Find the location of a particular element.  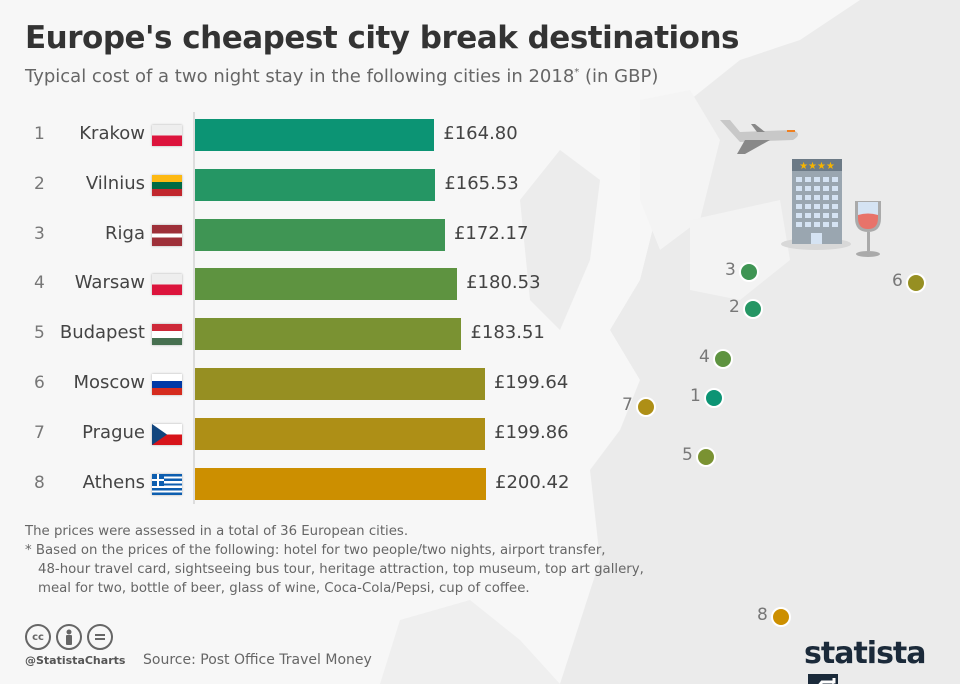

bar-row: 7 Prague £199.86 is located at coordinates (300, 434).